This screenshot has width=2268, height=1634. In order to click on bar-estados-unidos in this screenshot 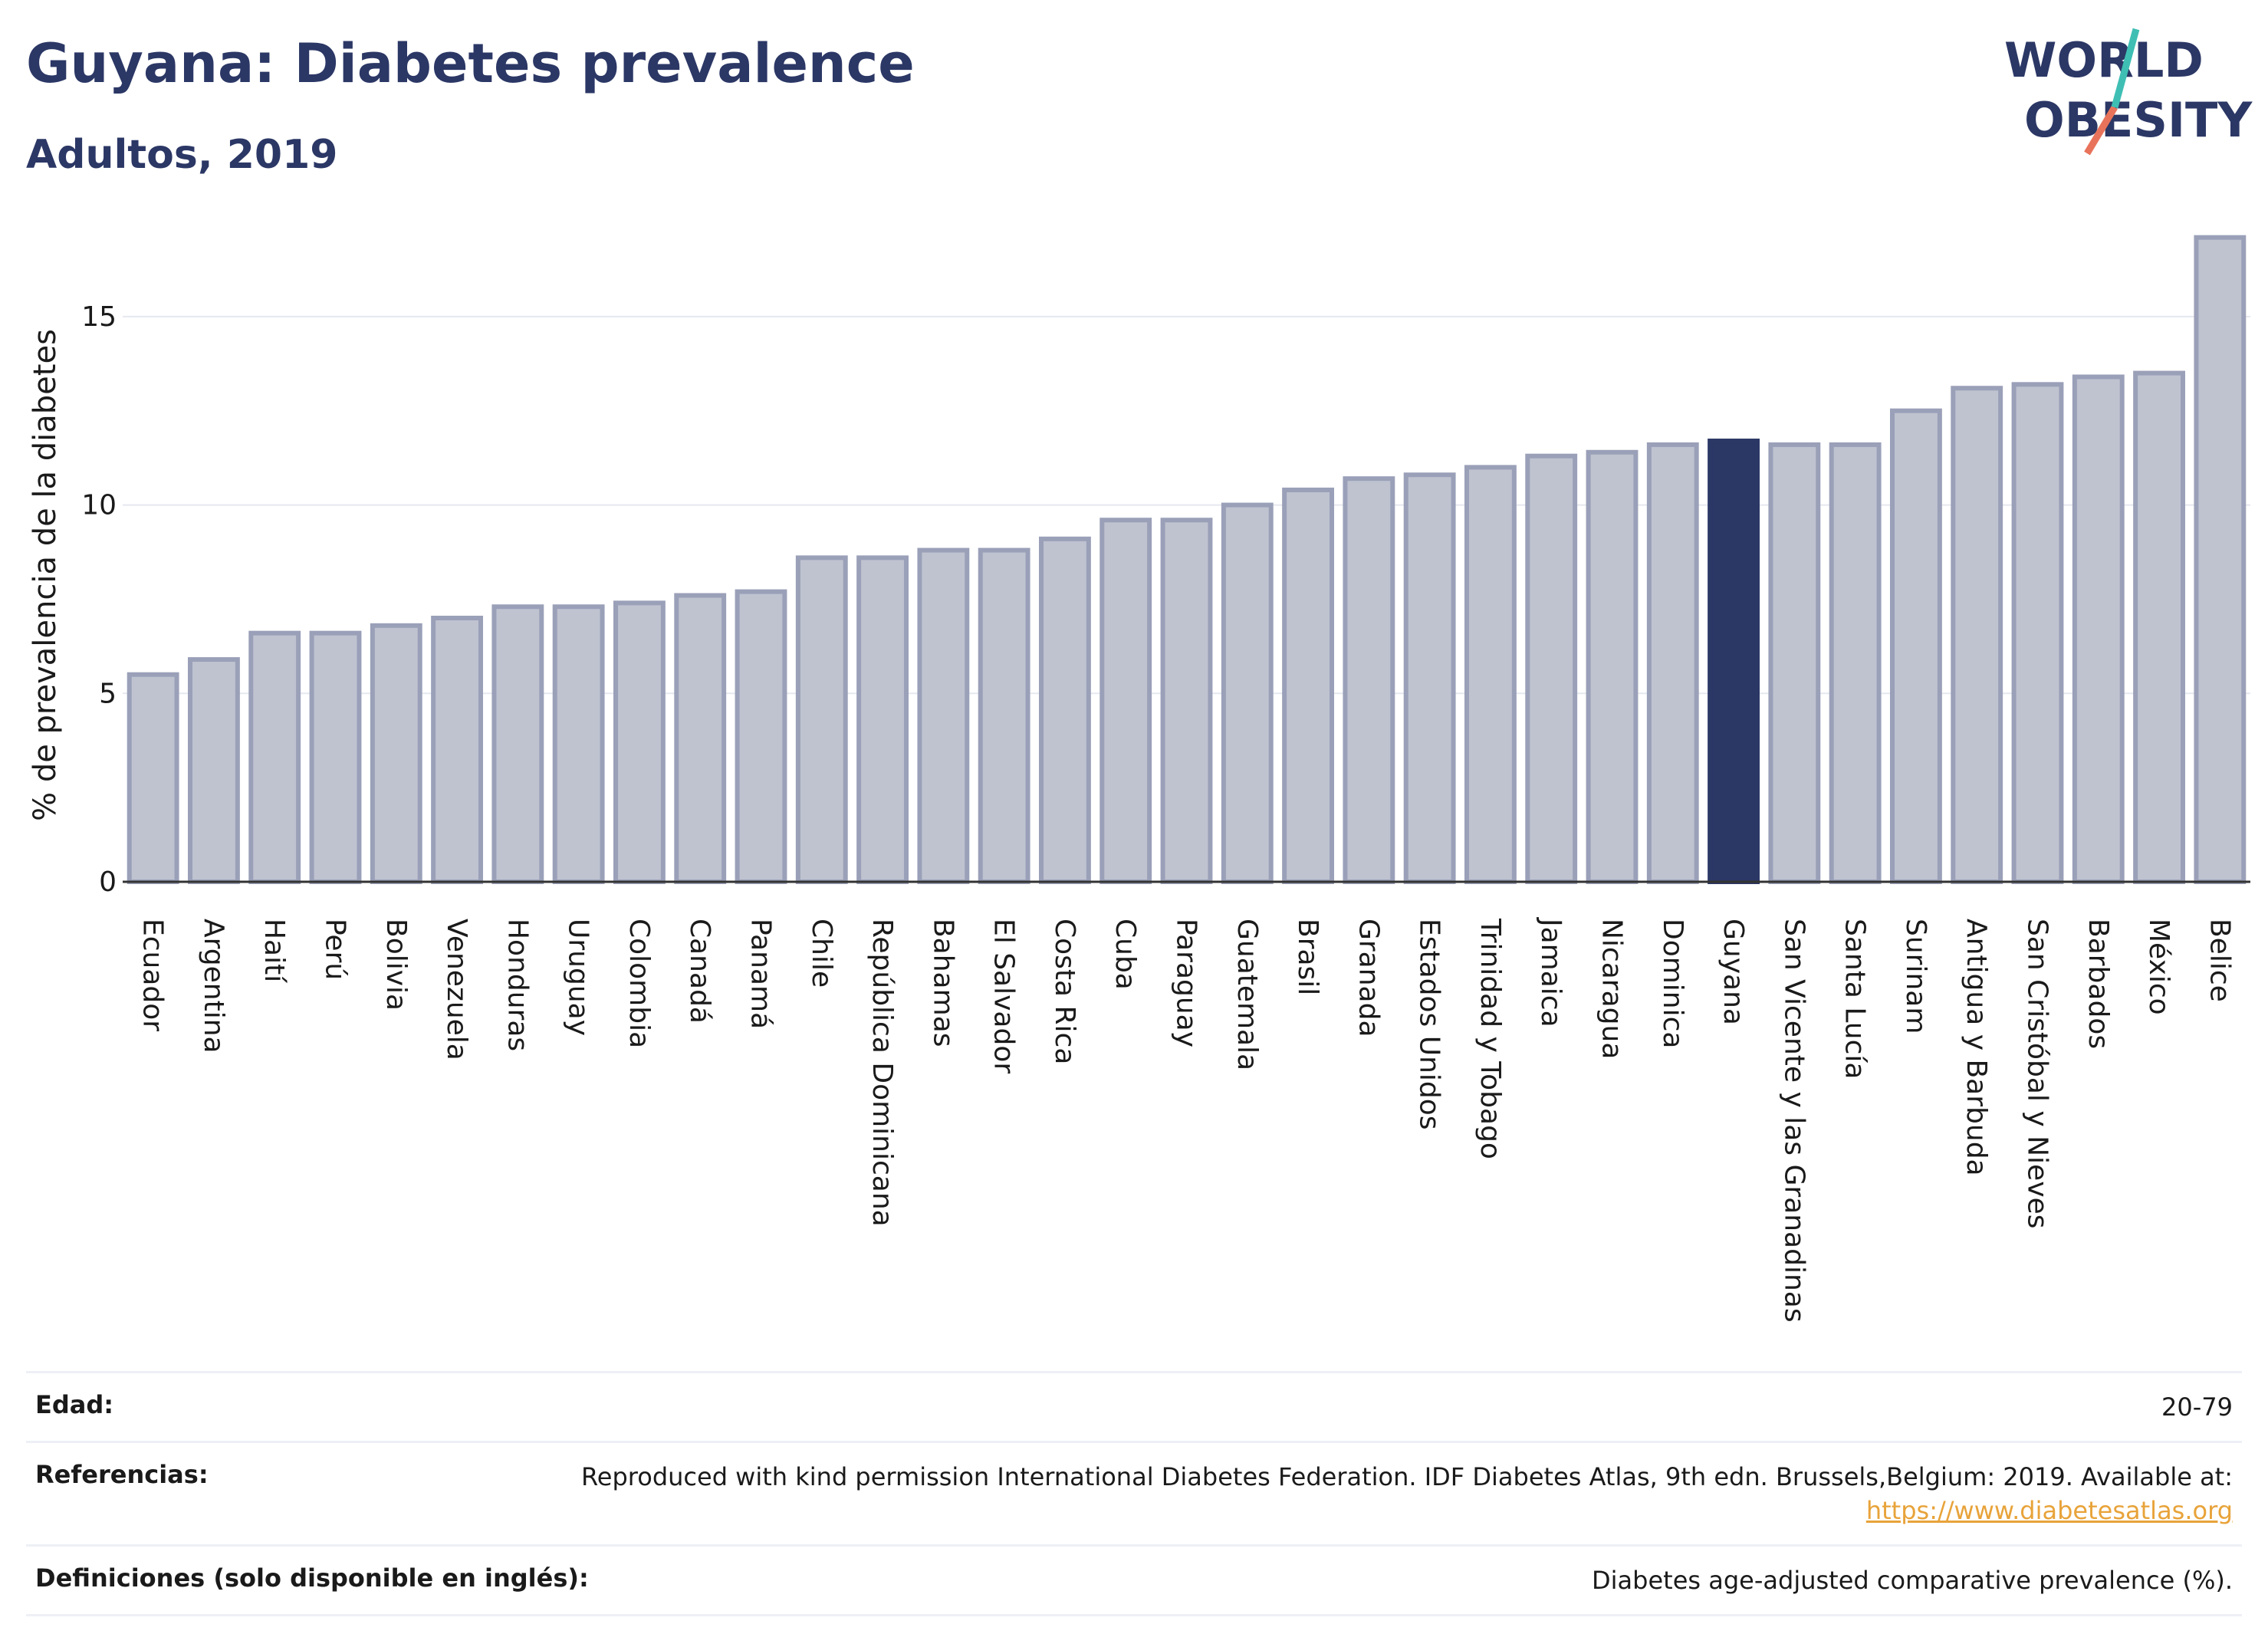, I will do `click(1429, 678)`.